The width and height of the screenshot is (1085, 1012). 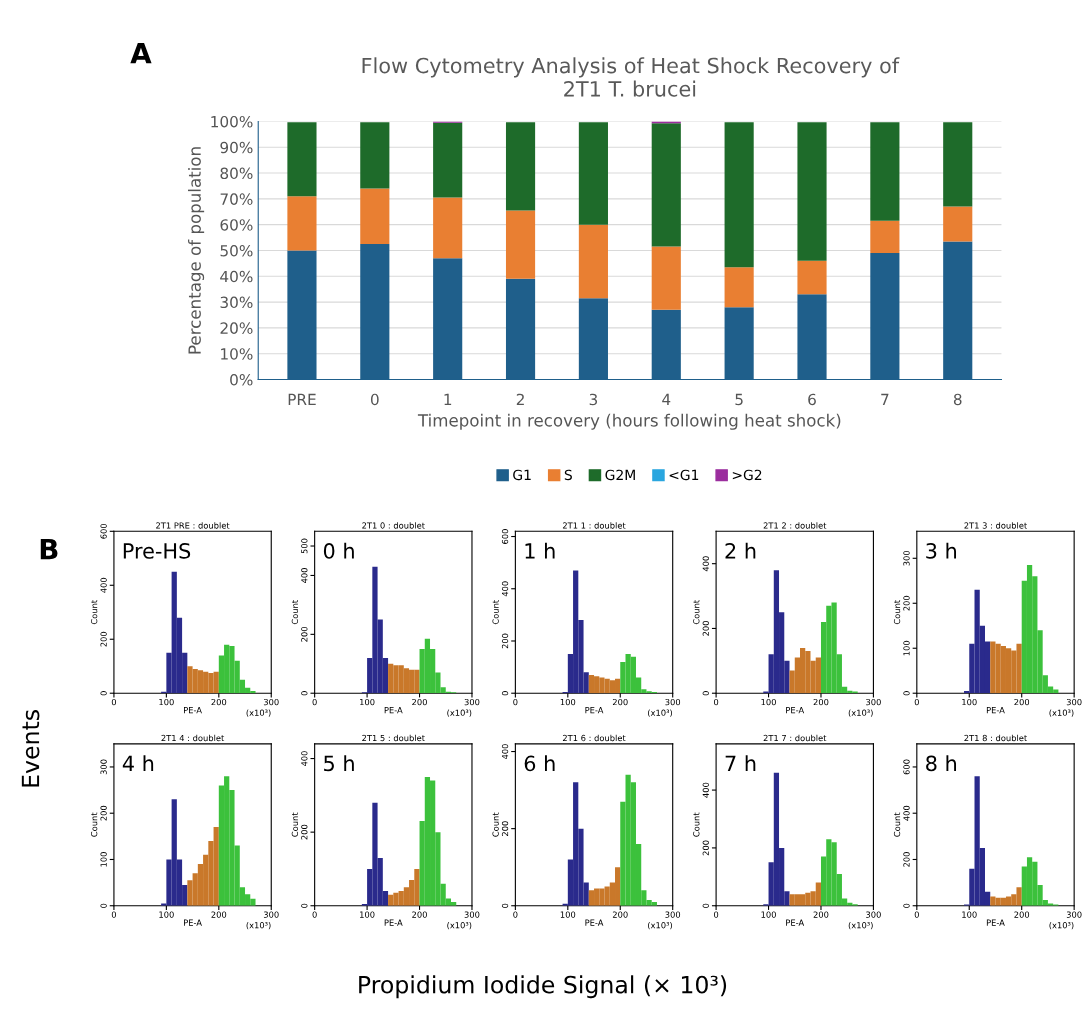 What do you see at coordinates (241, 379) in the screenshot?
I see `y-tick-label: 0%` at bounding box center [241, 379].